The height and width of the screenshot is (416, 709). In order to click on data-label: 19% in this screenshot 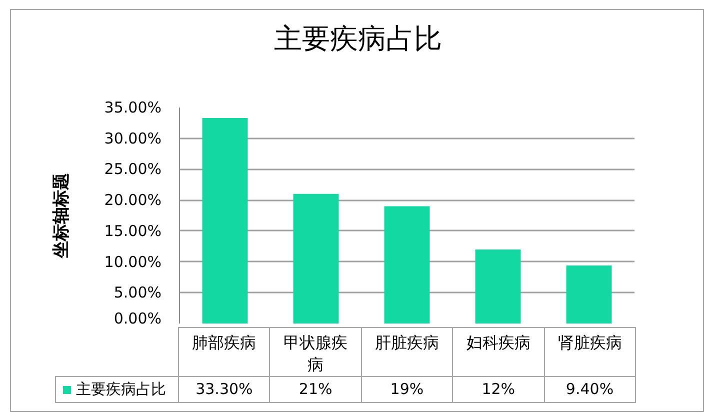, I will do `click(407, 389)`.